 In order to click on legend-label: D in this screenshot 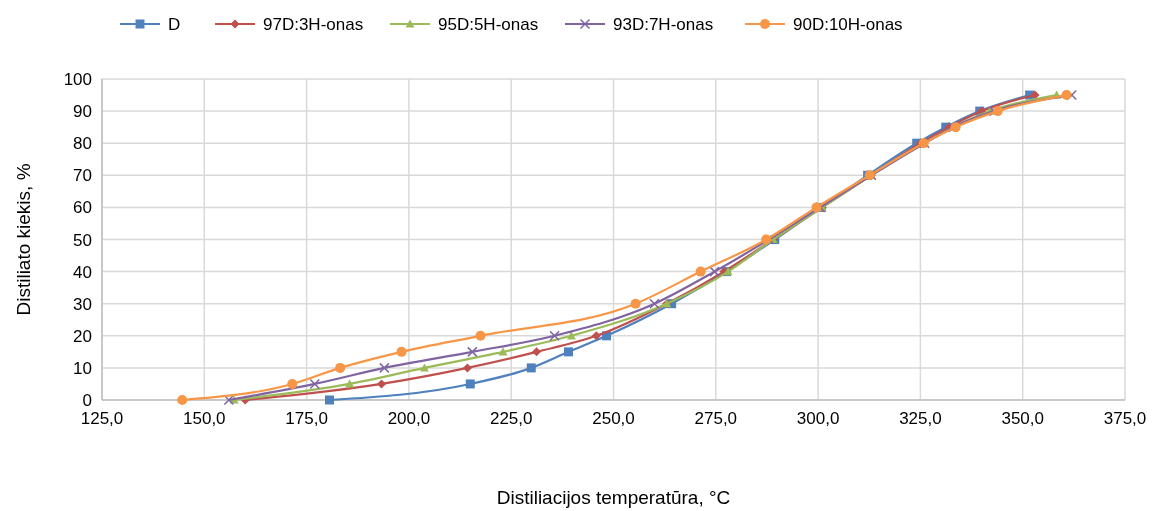, I will do `click(174, 24)`.